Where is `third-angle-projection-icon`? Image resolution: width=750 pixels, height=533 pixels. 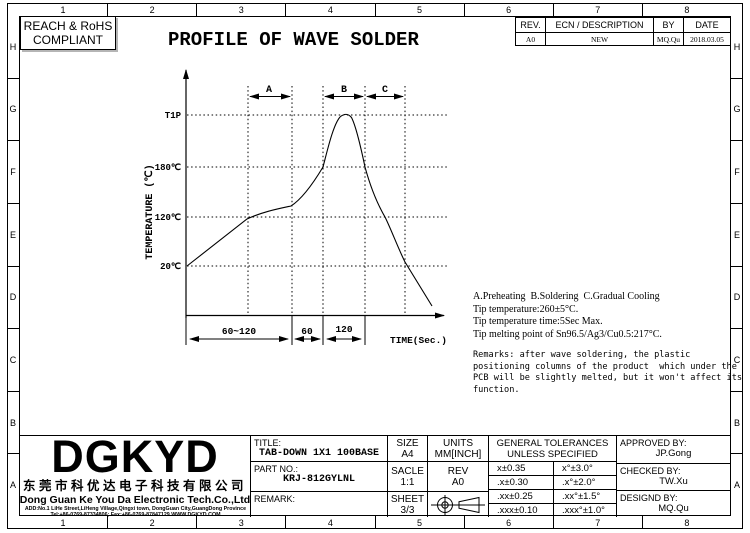
third-angle-projection-icon is located at coordinates (458, 504).